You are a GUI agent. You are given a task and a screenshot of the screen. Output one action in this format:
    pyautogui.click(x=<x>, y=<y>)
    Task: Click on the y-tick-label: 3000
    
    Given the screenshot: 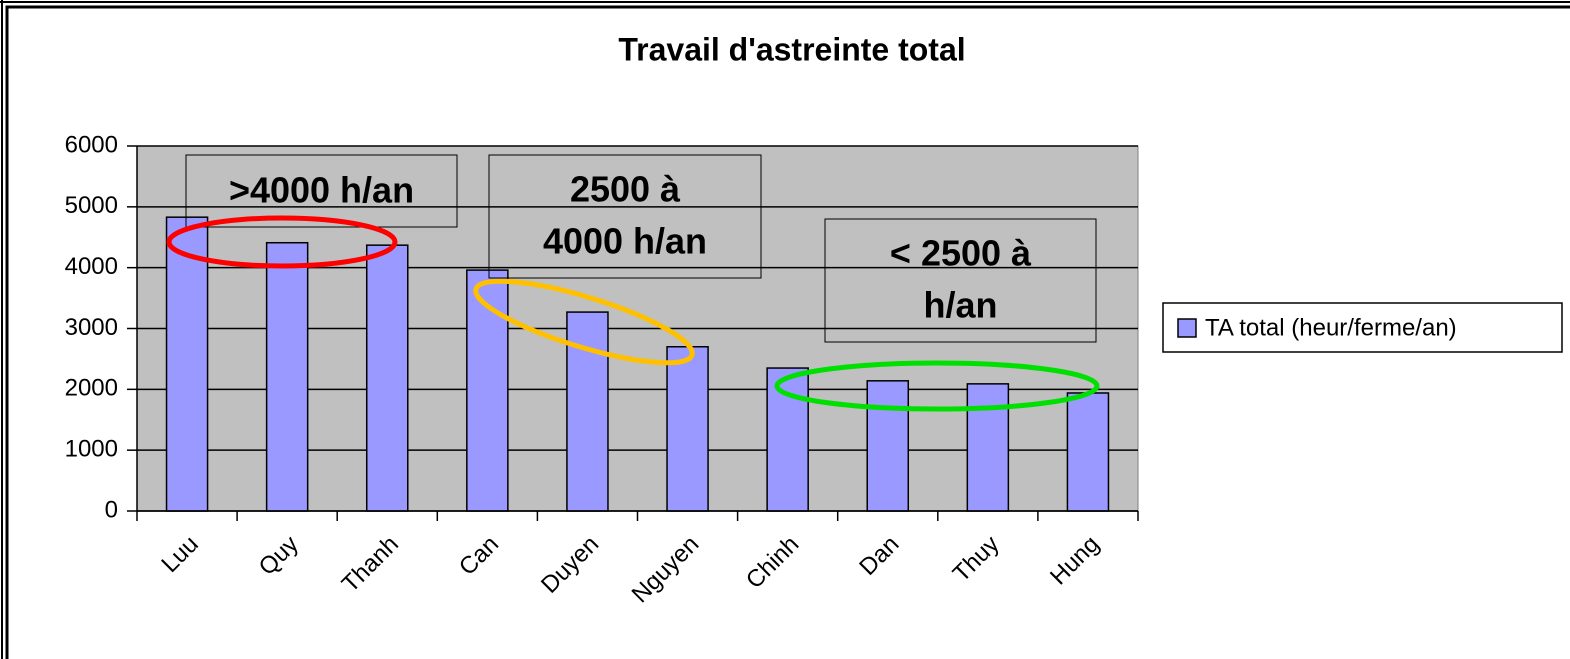 What is the action you would take?
    pyautogui.click(x=91, y=327)
    